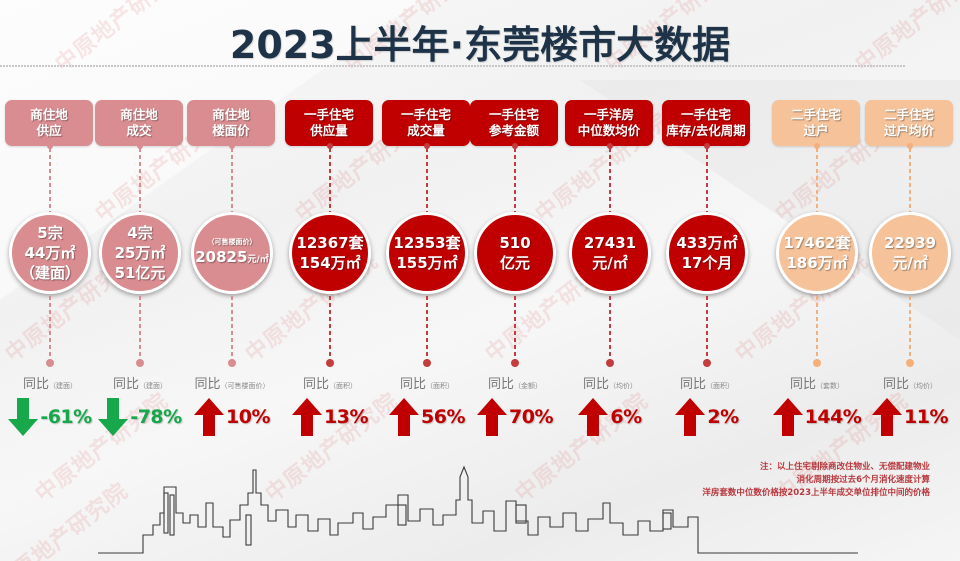 The image size is (960, 561). What do you see at coordinates (707, 417) in the screenshot?
I see `yoy-change: 2%` at bounding box center [707, 417].